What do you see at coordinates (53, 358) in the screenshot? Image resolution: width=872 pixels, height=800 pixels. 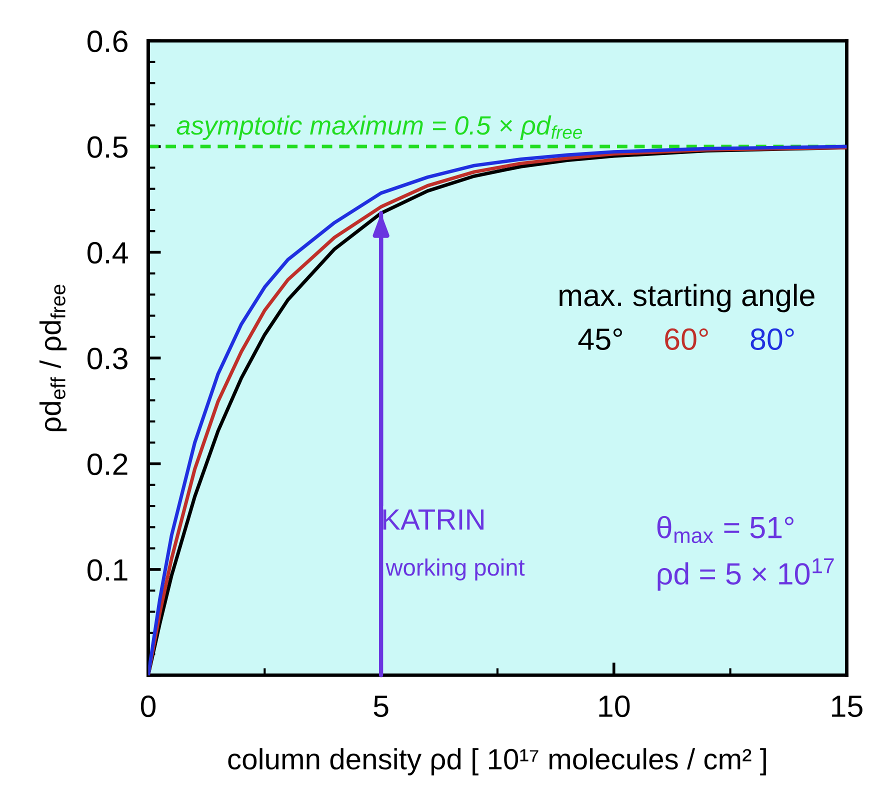 I see `y-axis-title: ρd$_{eff}$ / ρd$_{free}$` at bounding box center [53, 358].